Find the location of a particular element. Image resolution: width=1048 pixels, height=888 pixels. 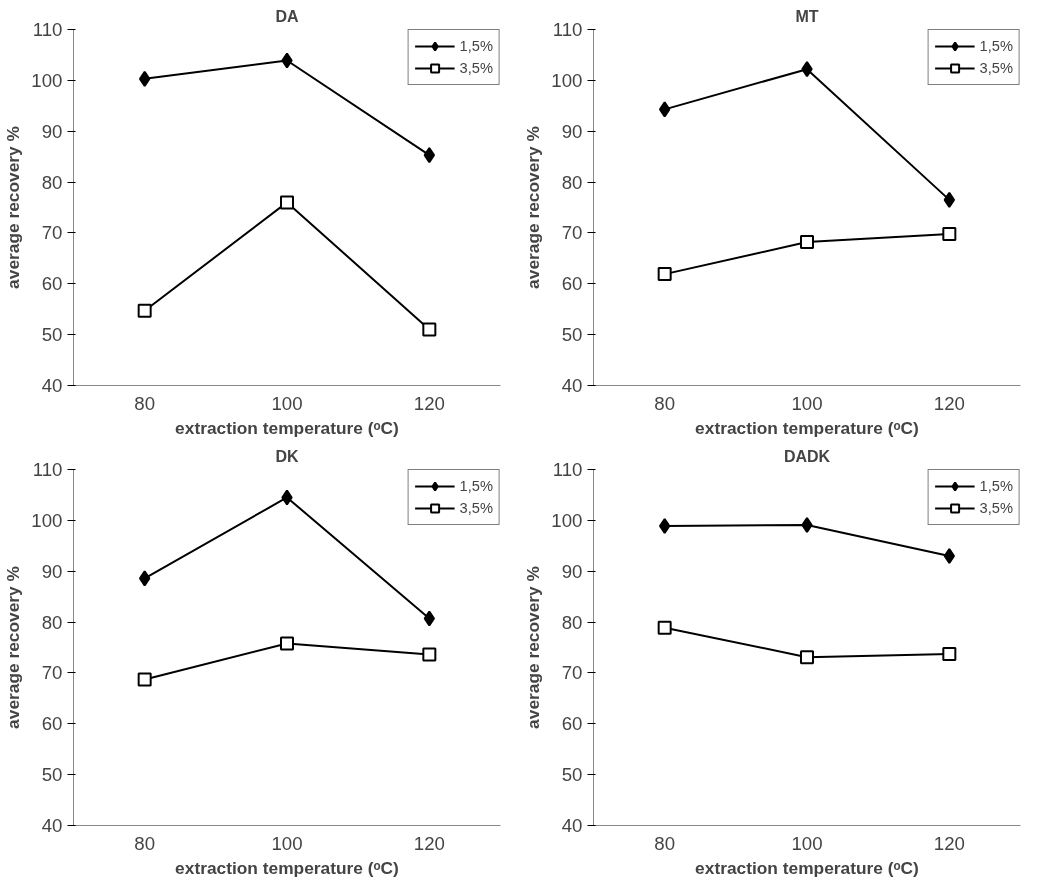

chart-title: DADK is located at coordinates (807, 456).